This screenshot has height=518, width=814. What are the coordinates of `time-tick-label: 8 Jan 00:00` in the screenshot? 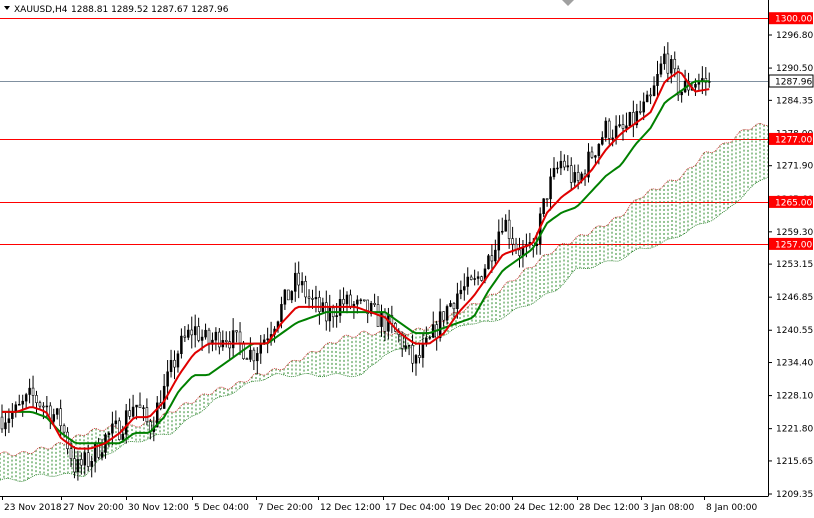 It's located at (732, 508).